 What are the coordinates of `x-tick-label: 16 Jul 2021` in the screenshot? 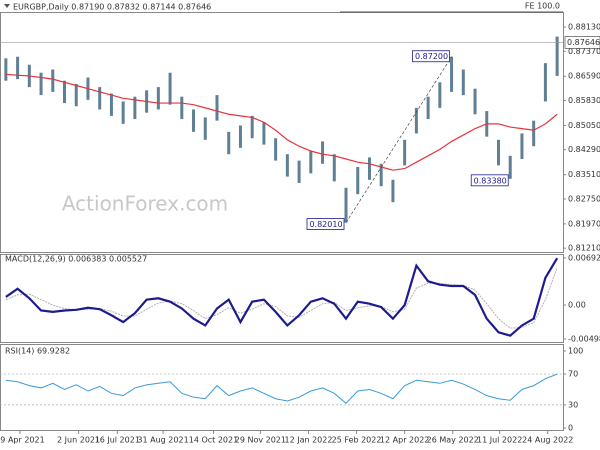 It's located at (117, 440).